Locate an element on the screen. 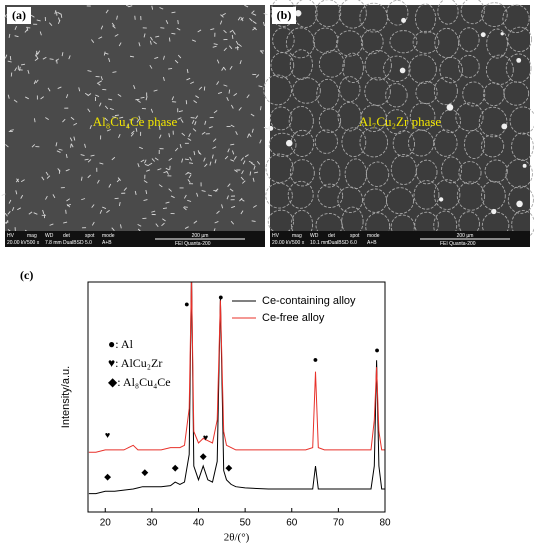 The height and width of the screenshot is (550, 534). info-header: HV is located at coordinates (276, 236).